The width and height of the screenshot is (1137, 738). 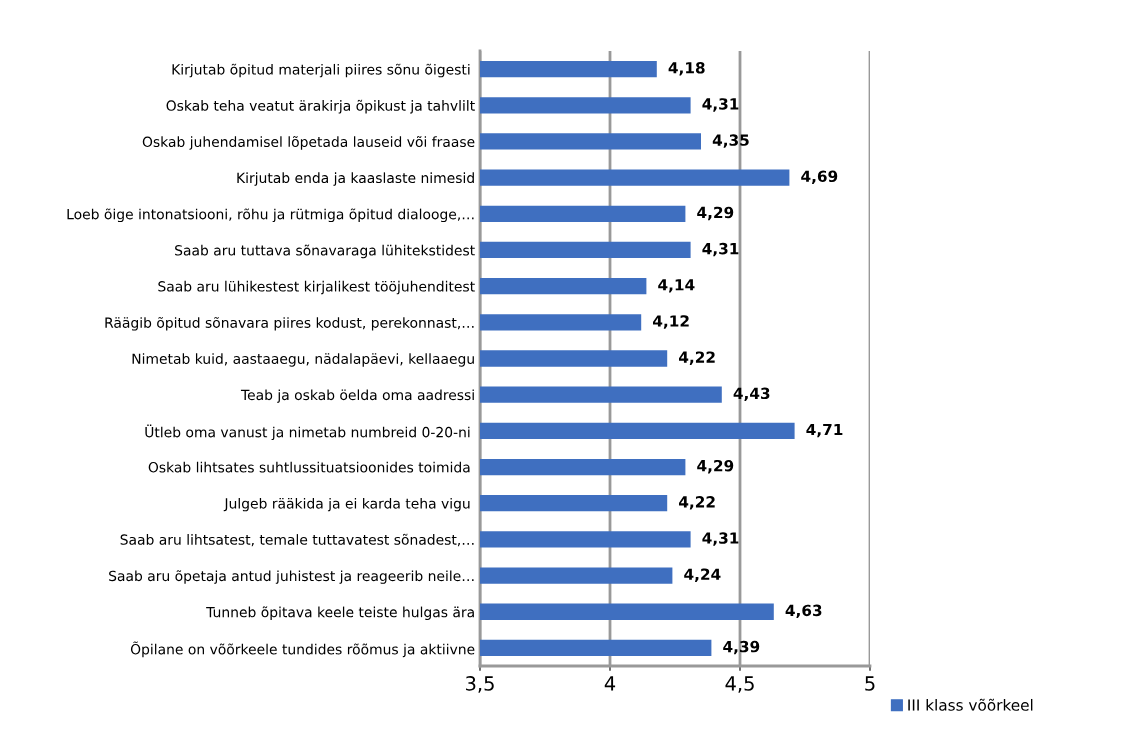 What do you see at coordinates (870, 683) in the screenshot?
I see `x-tick-label: 5` at bounding box center [870, 683].